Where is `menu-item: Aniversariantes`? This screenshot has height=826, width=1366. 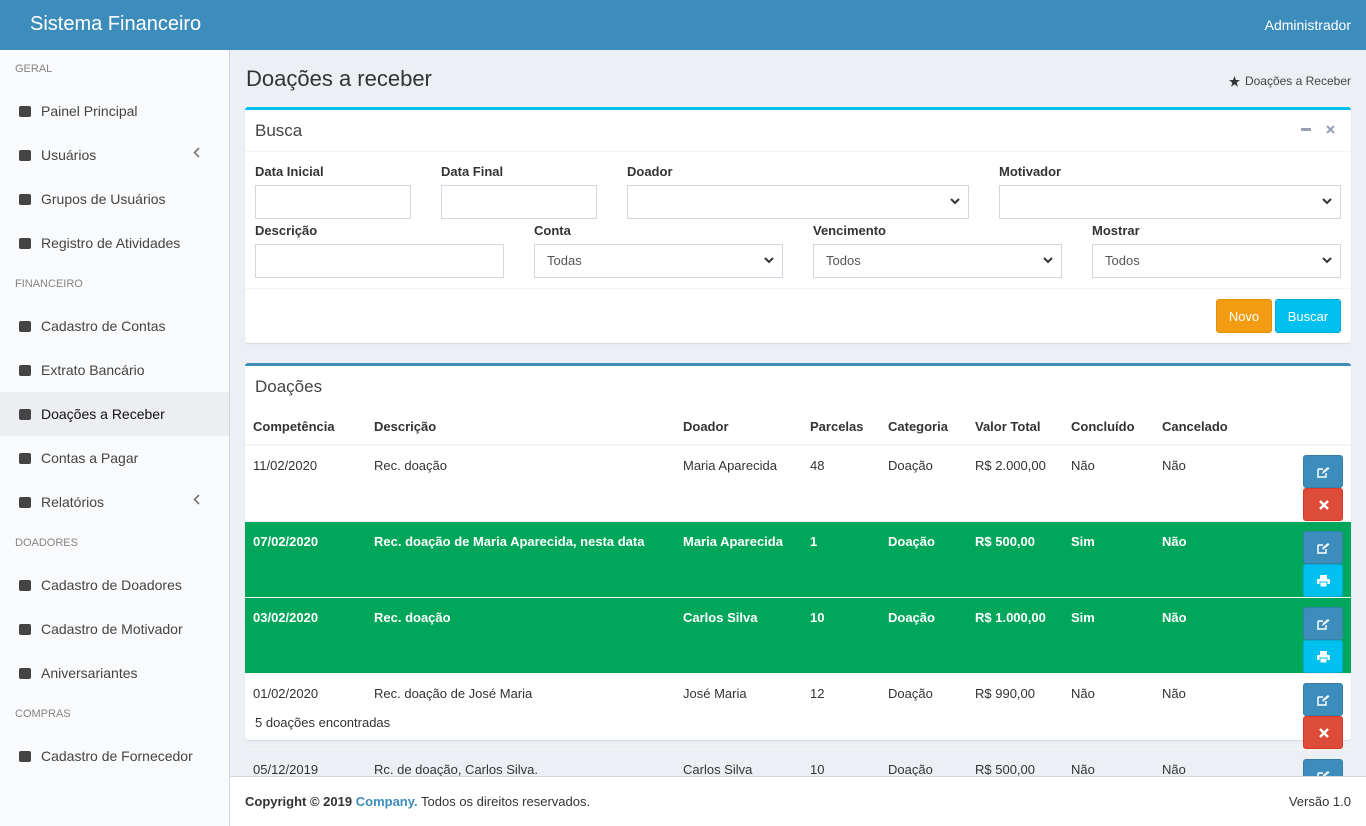
menu-item: Aniversariantes is located at coordinates (114, 673).